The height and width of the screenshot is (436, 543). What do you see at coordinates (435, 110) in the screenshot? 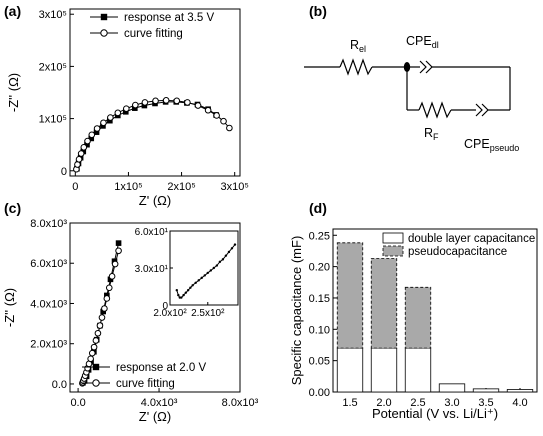
I see `r-f-resistor` at bounding box center [435, 110].